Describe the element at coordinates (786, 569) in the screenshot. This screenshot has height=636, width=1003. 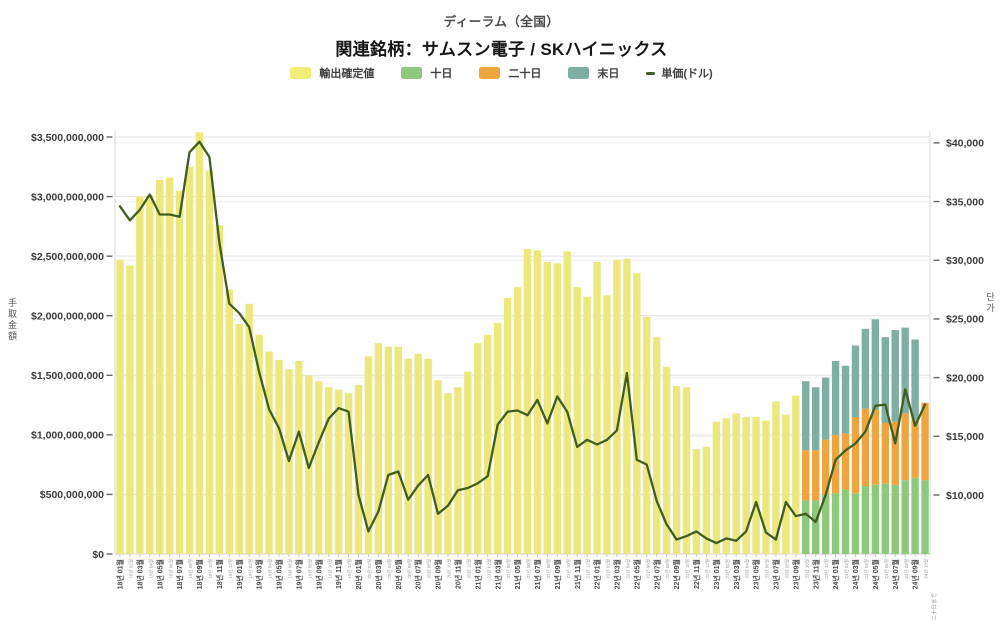
I see `x-tick-label: 23년 08월` at that location.